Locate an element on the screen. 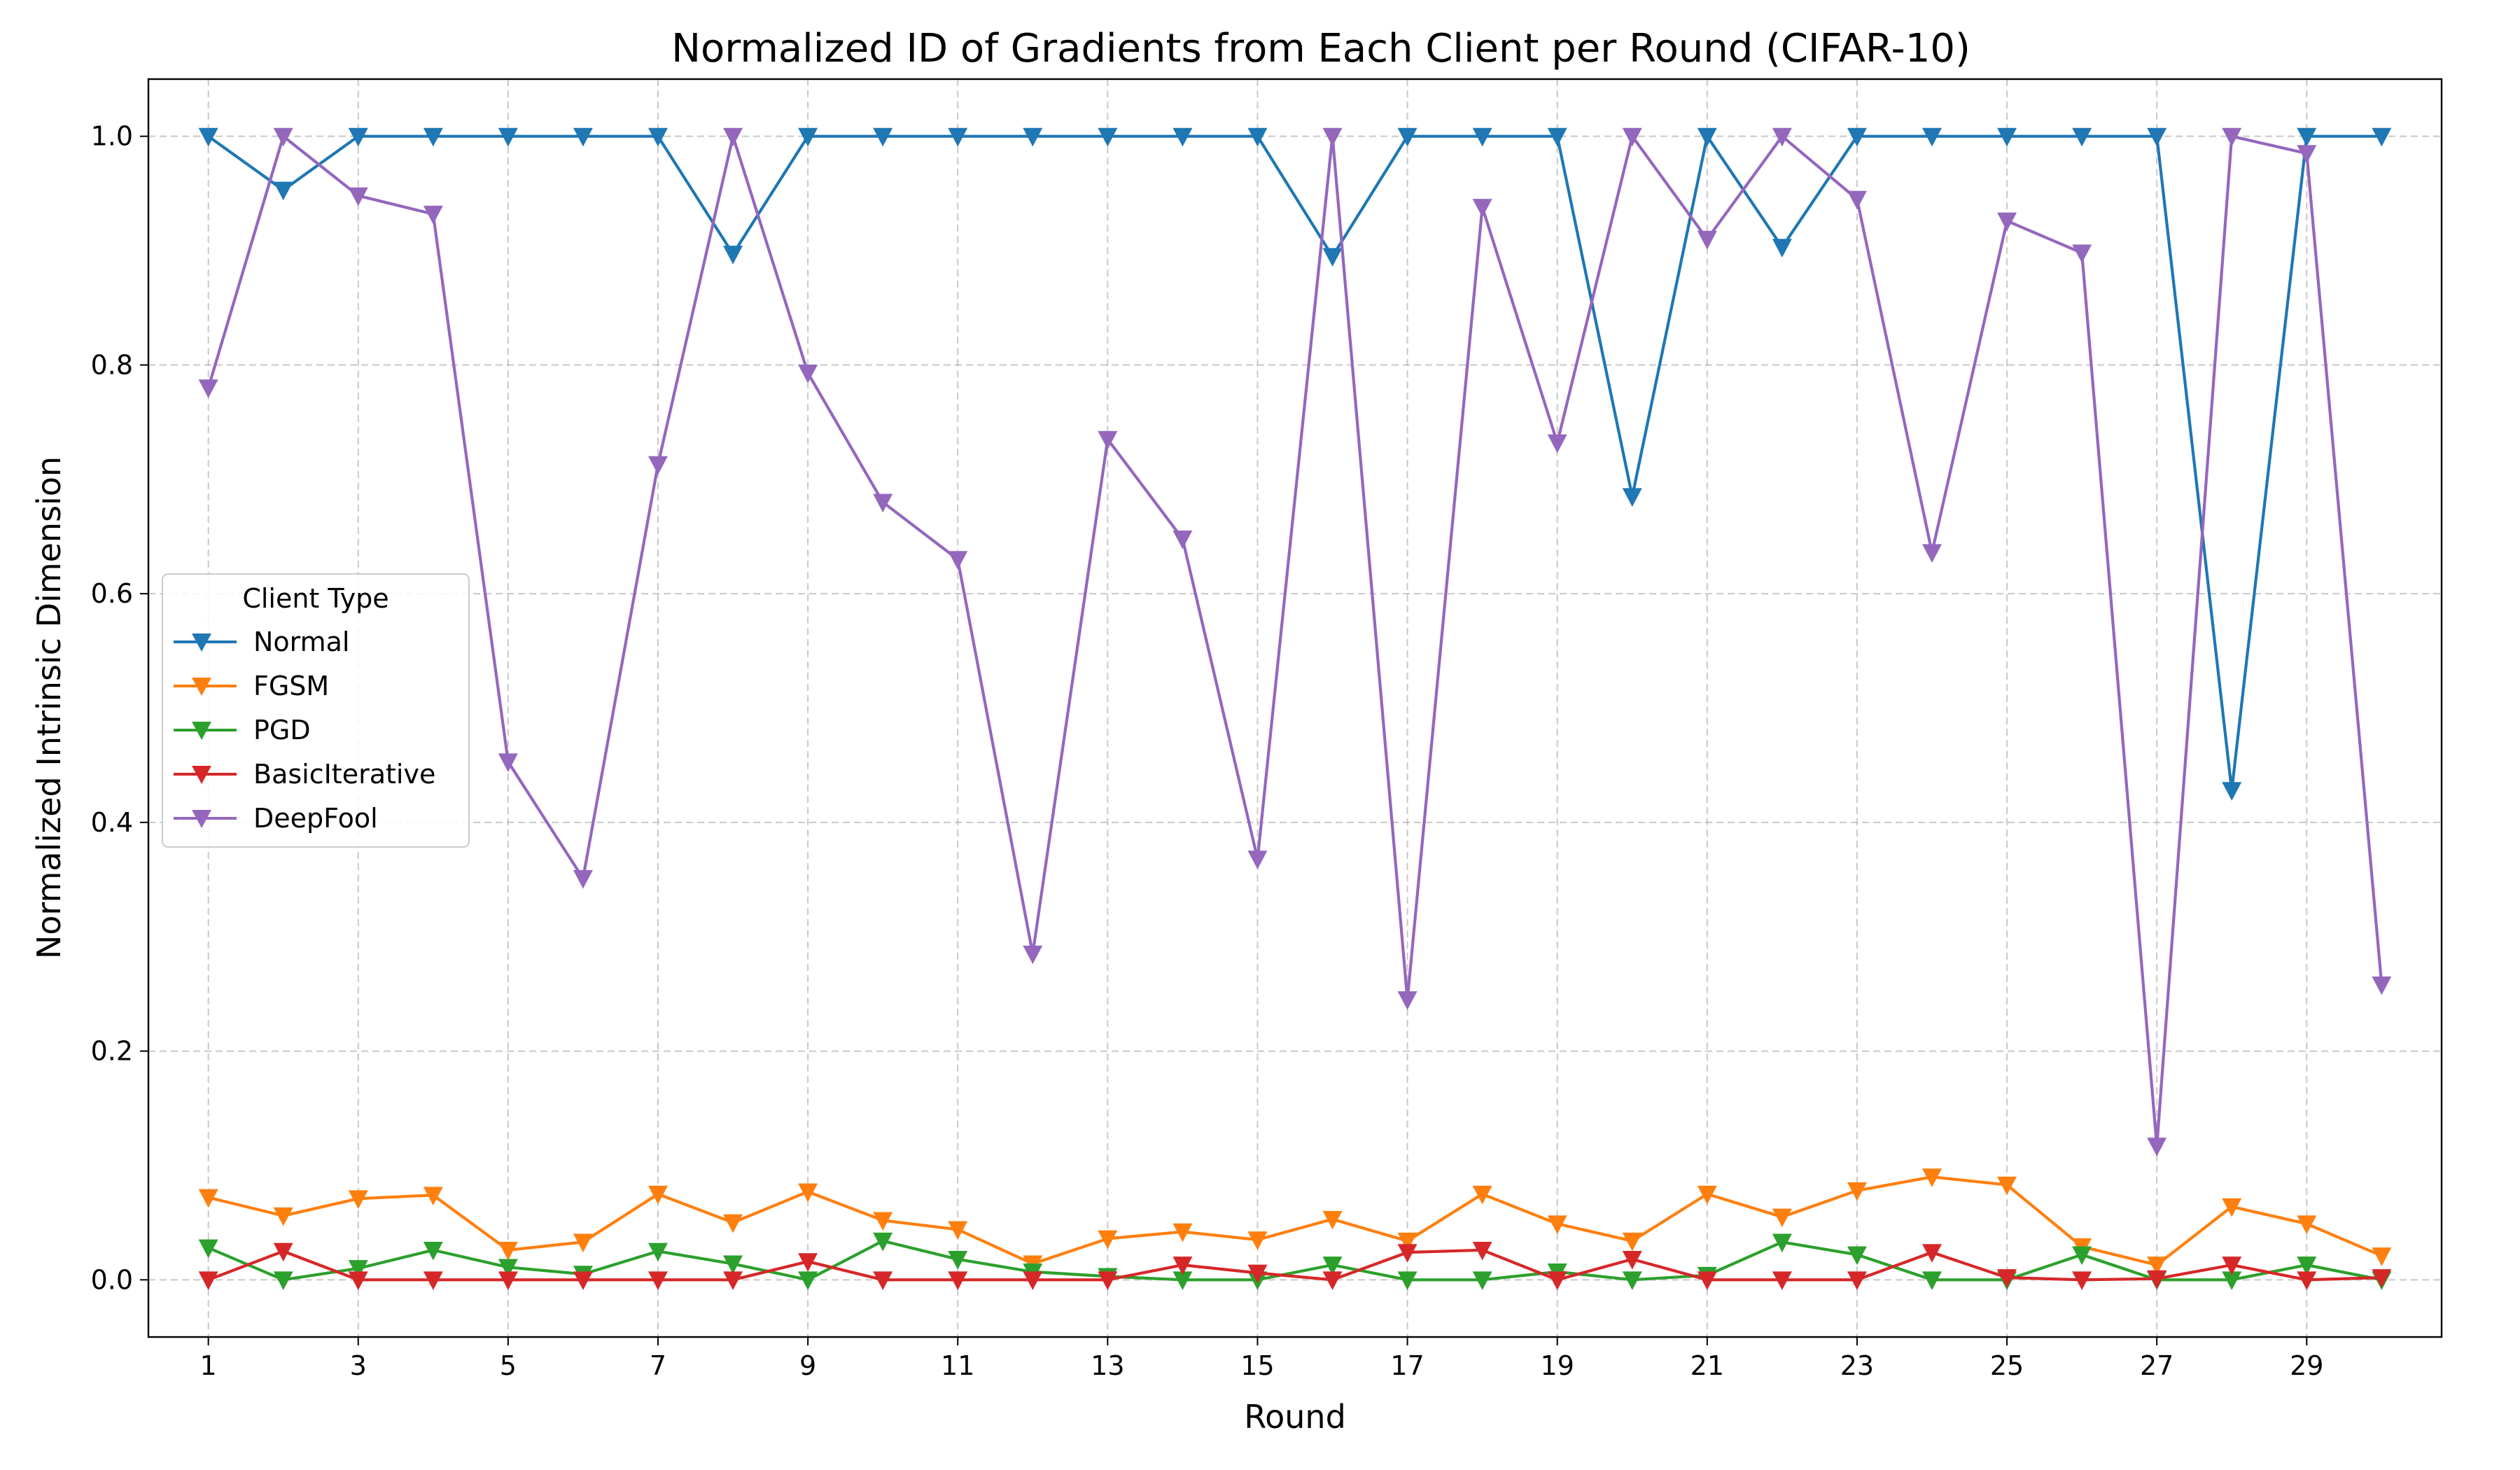  x-tick-label-3: 7 is located at coordinates (658, 1365).